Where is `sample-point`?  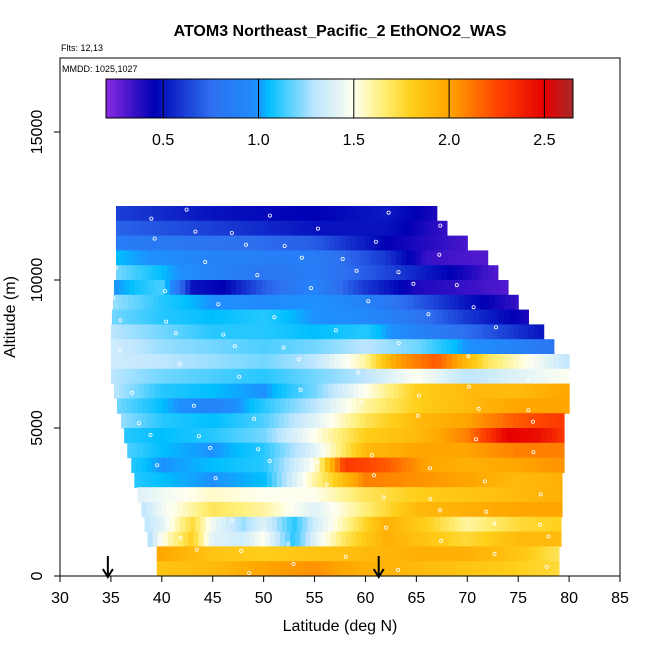
sample-point is located at coordinates (383, 497).